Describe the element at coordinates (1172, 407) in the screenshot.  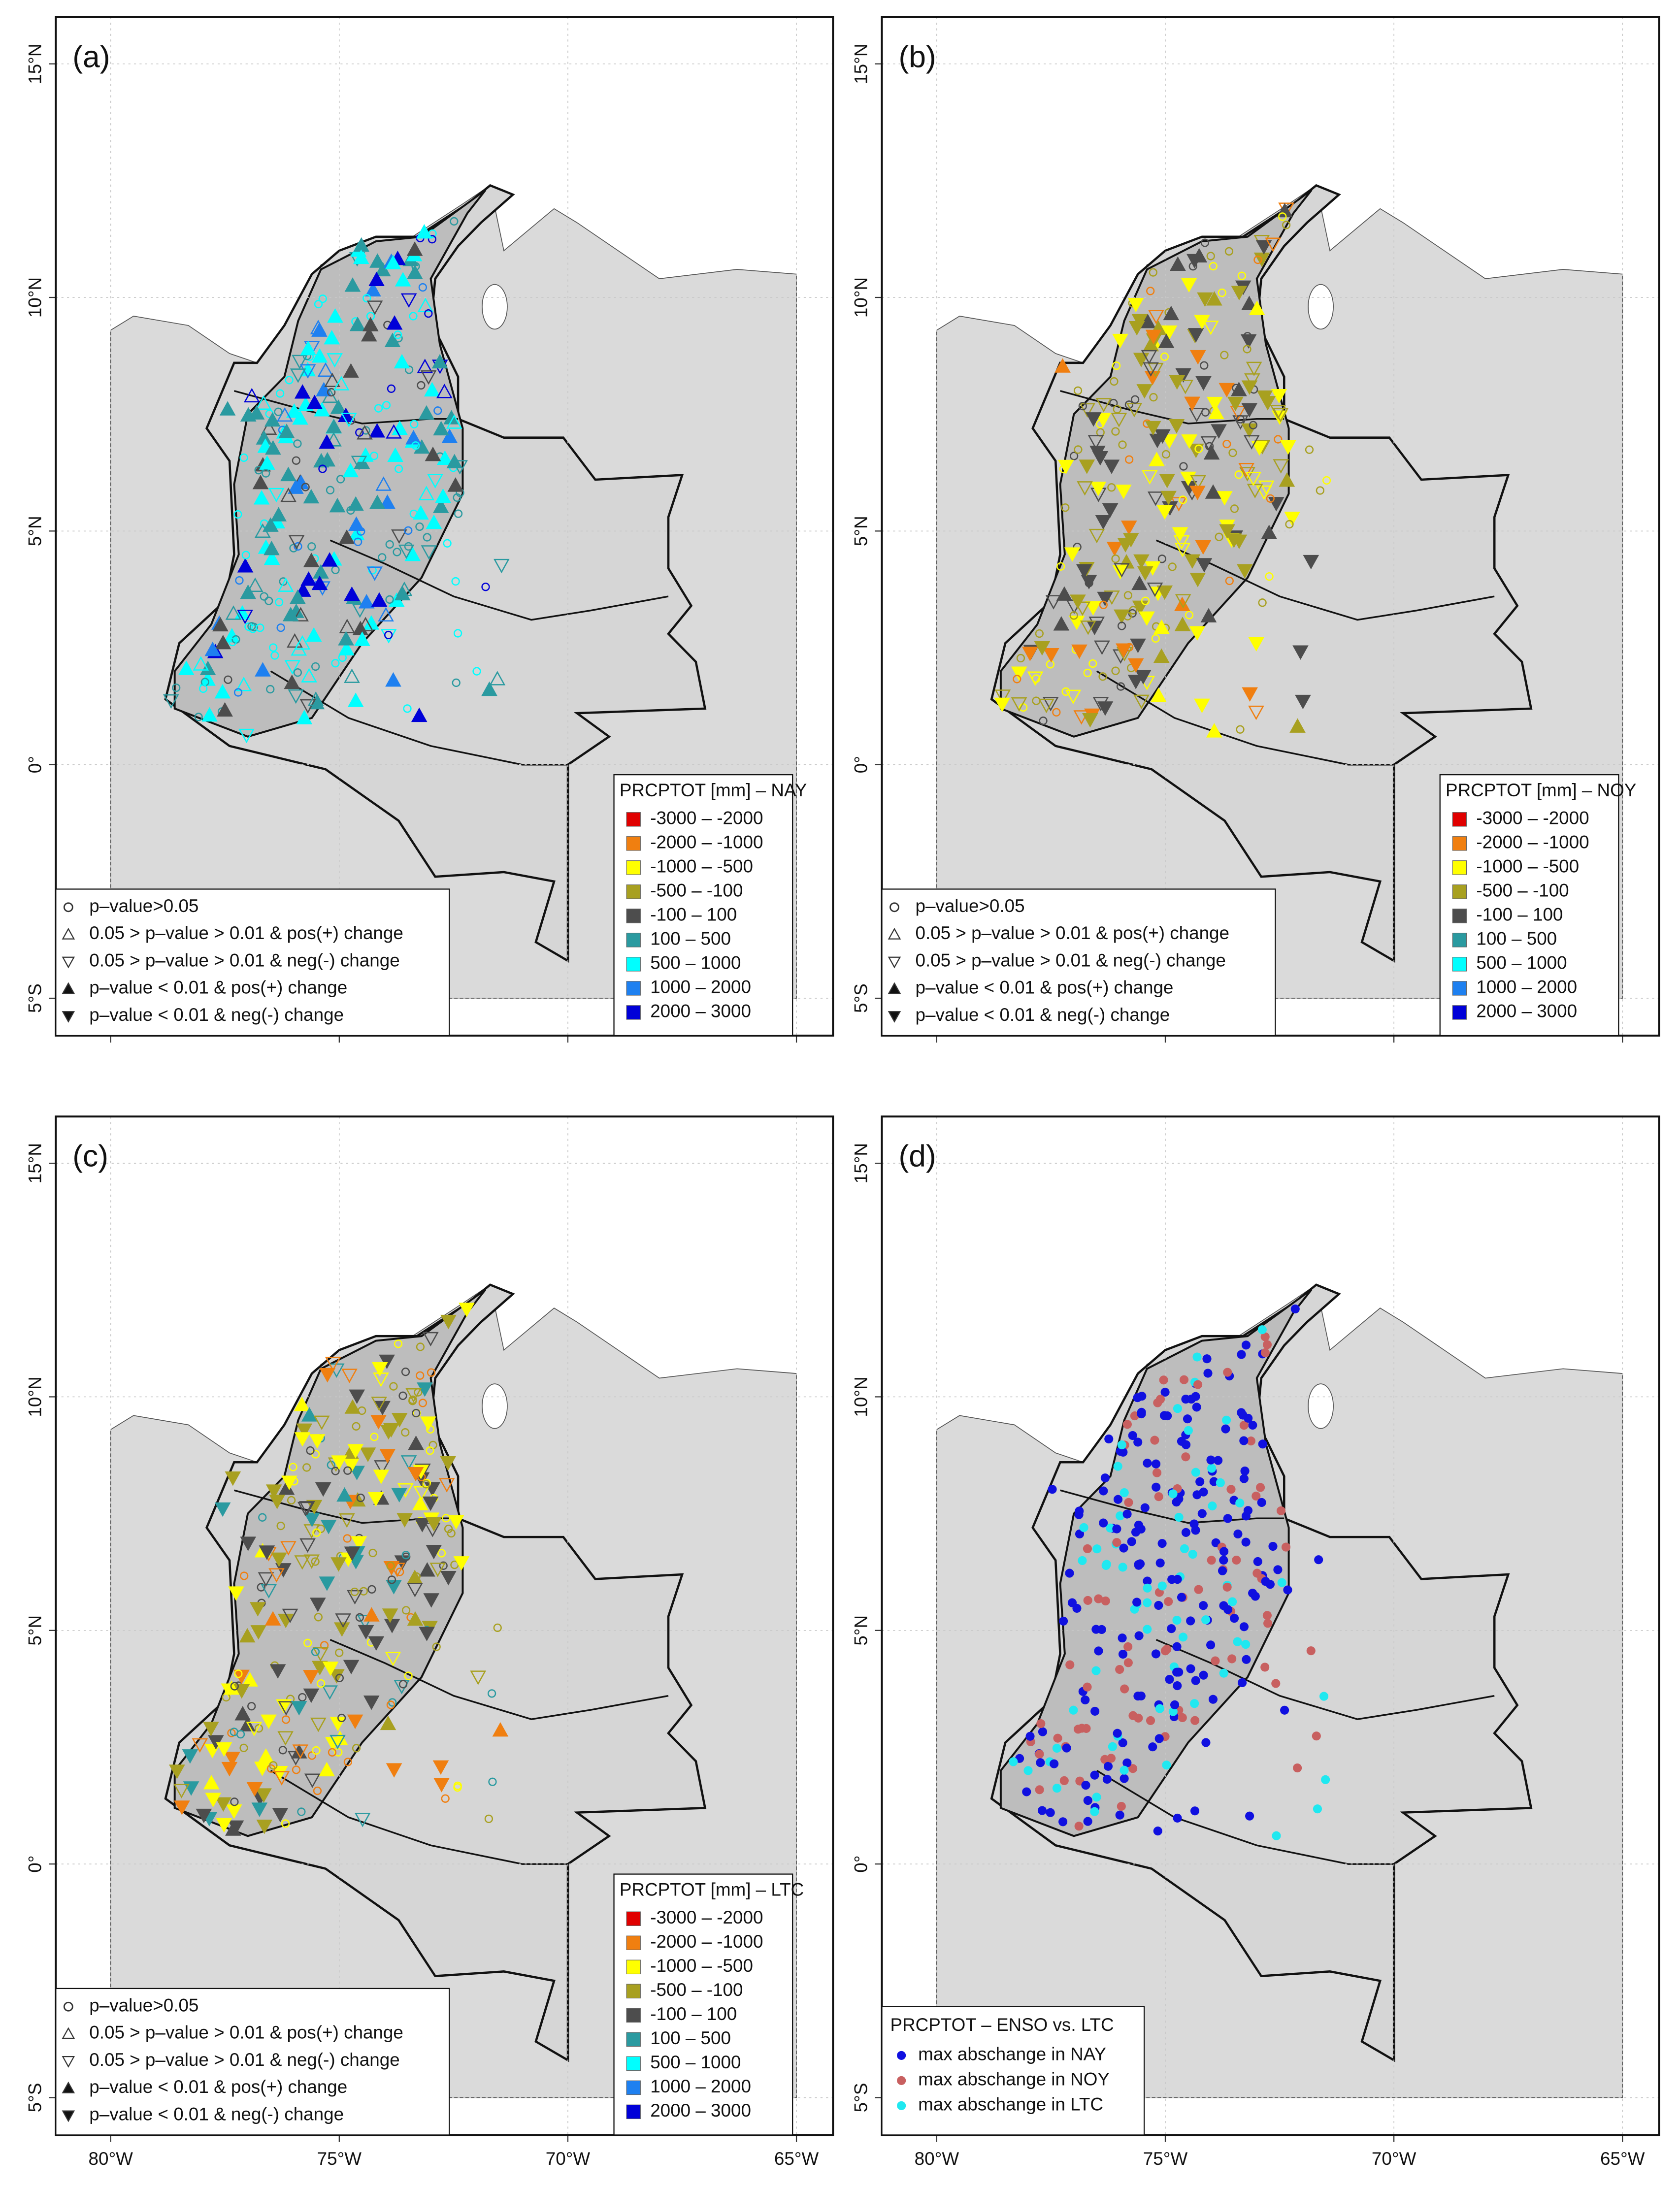
I see `region-border` at that location.